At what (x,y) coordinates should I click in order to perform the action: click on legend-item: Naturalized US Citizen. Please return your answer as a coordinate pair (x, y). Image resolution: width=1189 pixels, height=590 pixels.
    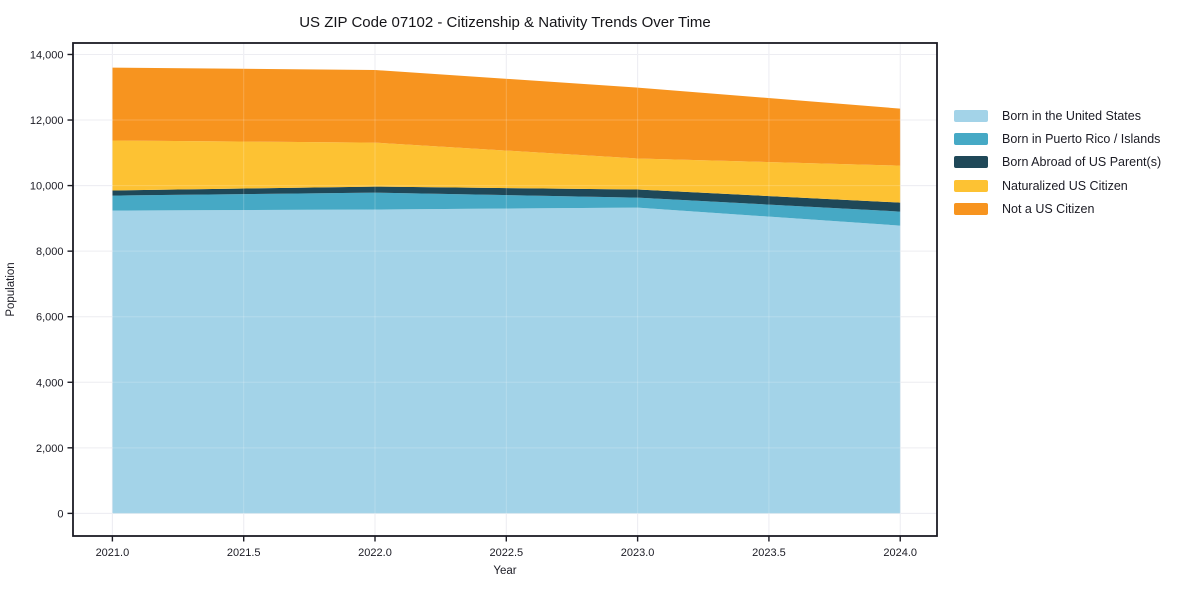
    Looking at the image, I should click on (1057, 185).